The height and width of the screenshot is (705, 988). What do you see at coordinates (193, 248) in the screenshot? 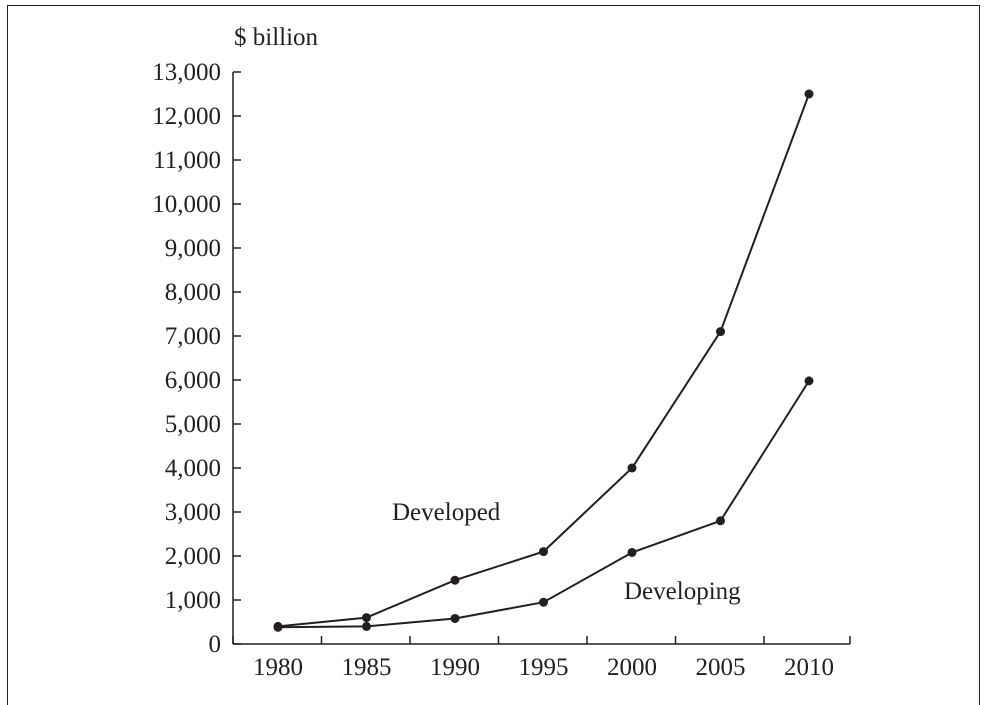
I see `y-tick-label: 9,000` at bounding box center [193, 248].